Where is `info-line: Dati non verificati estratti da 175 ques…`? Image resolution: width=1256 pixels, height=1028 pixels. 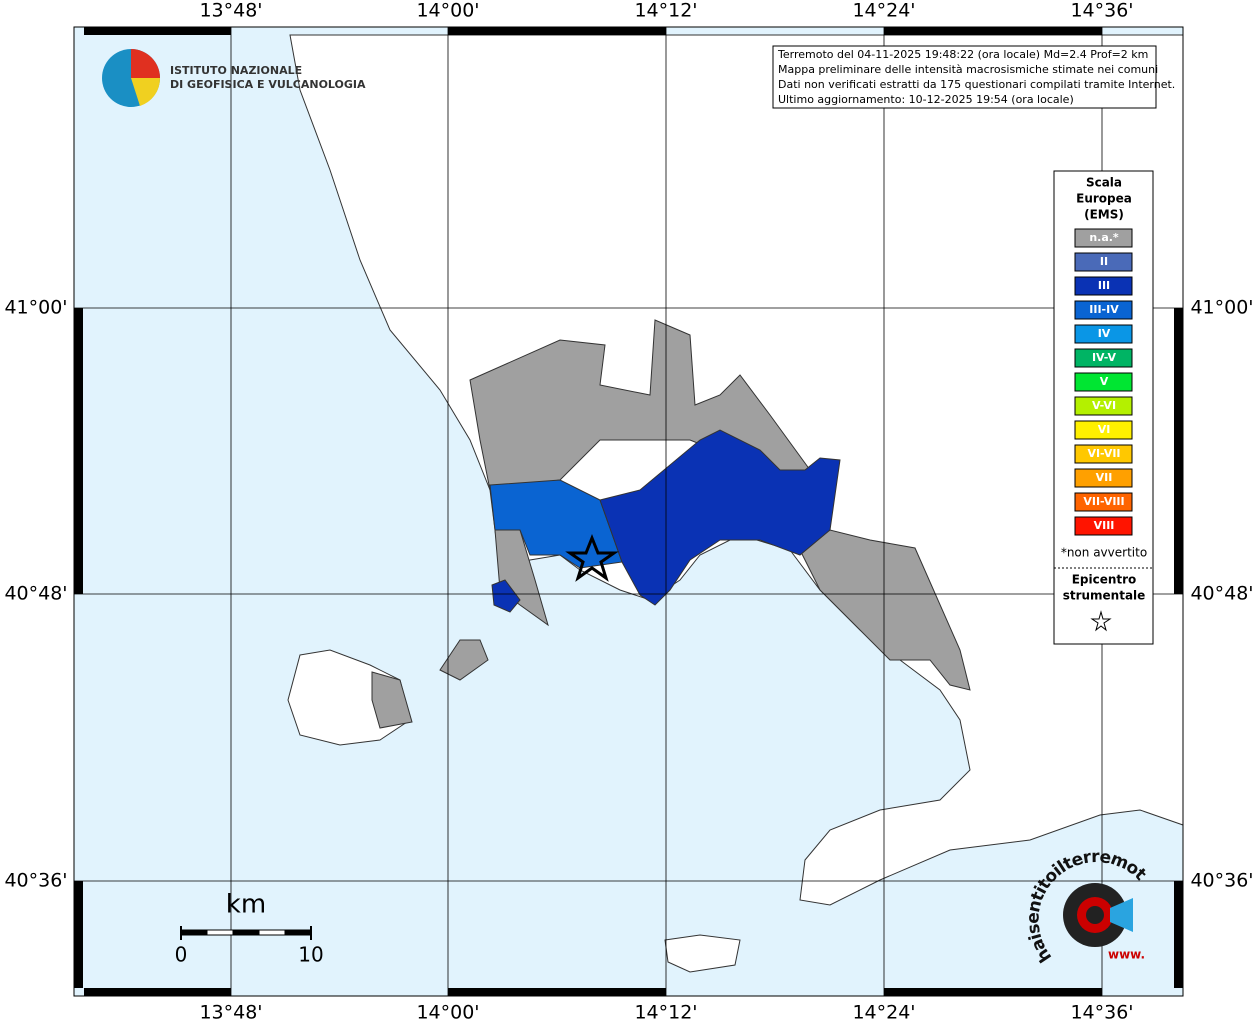
info-line: Dati non verificati estratti da 175 ques… is located at coordinates (976, 84).